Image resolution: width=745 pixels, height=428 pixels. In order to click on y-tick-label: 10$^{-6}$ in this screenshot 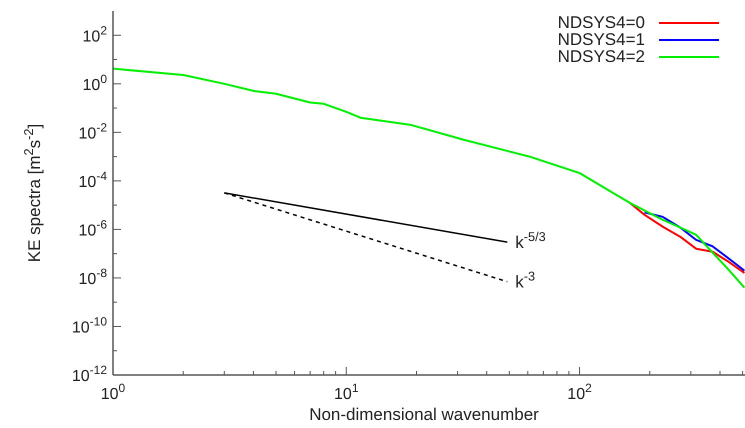, I will do `click(93, 228)`.